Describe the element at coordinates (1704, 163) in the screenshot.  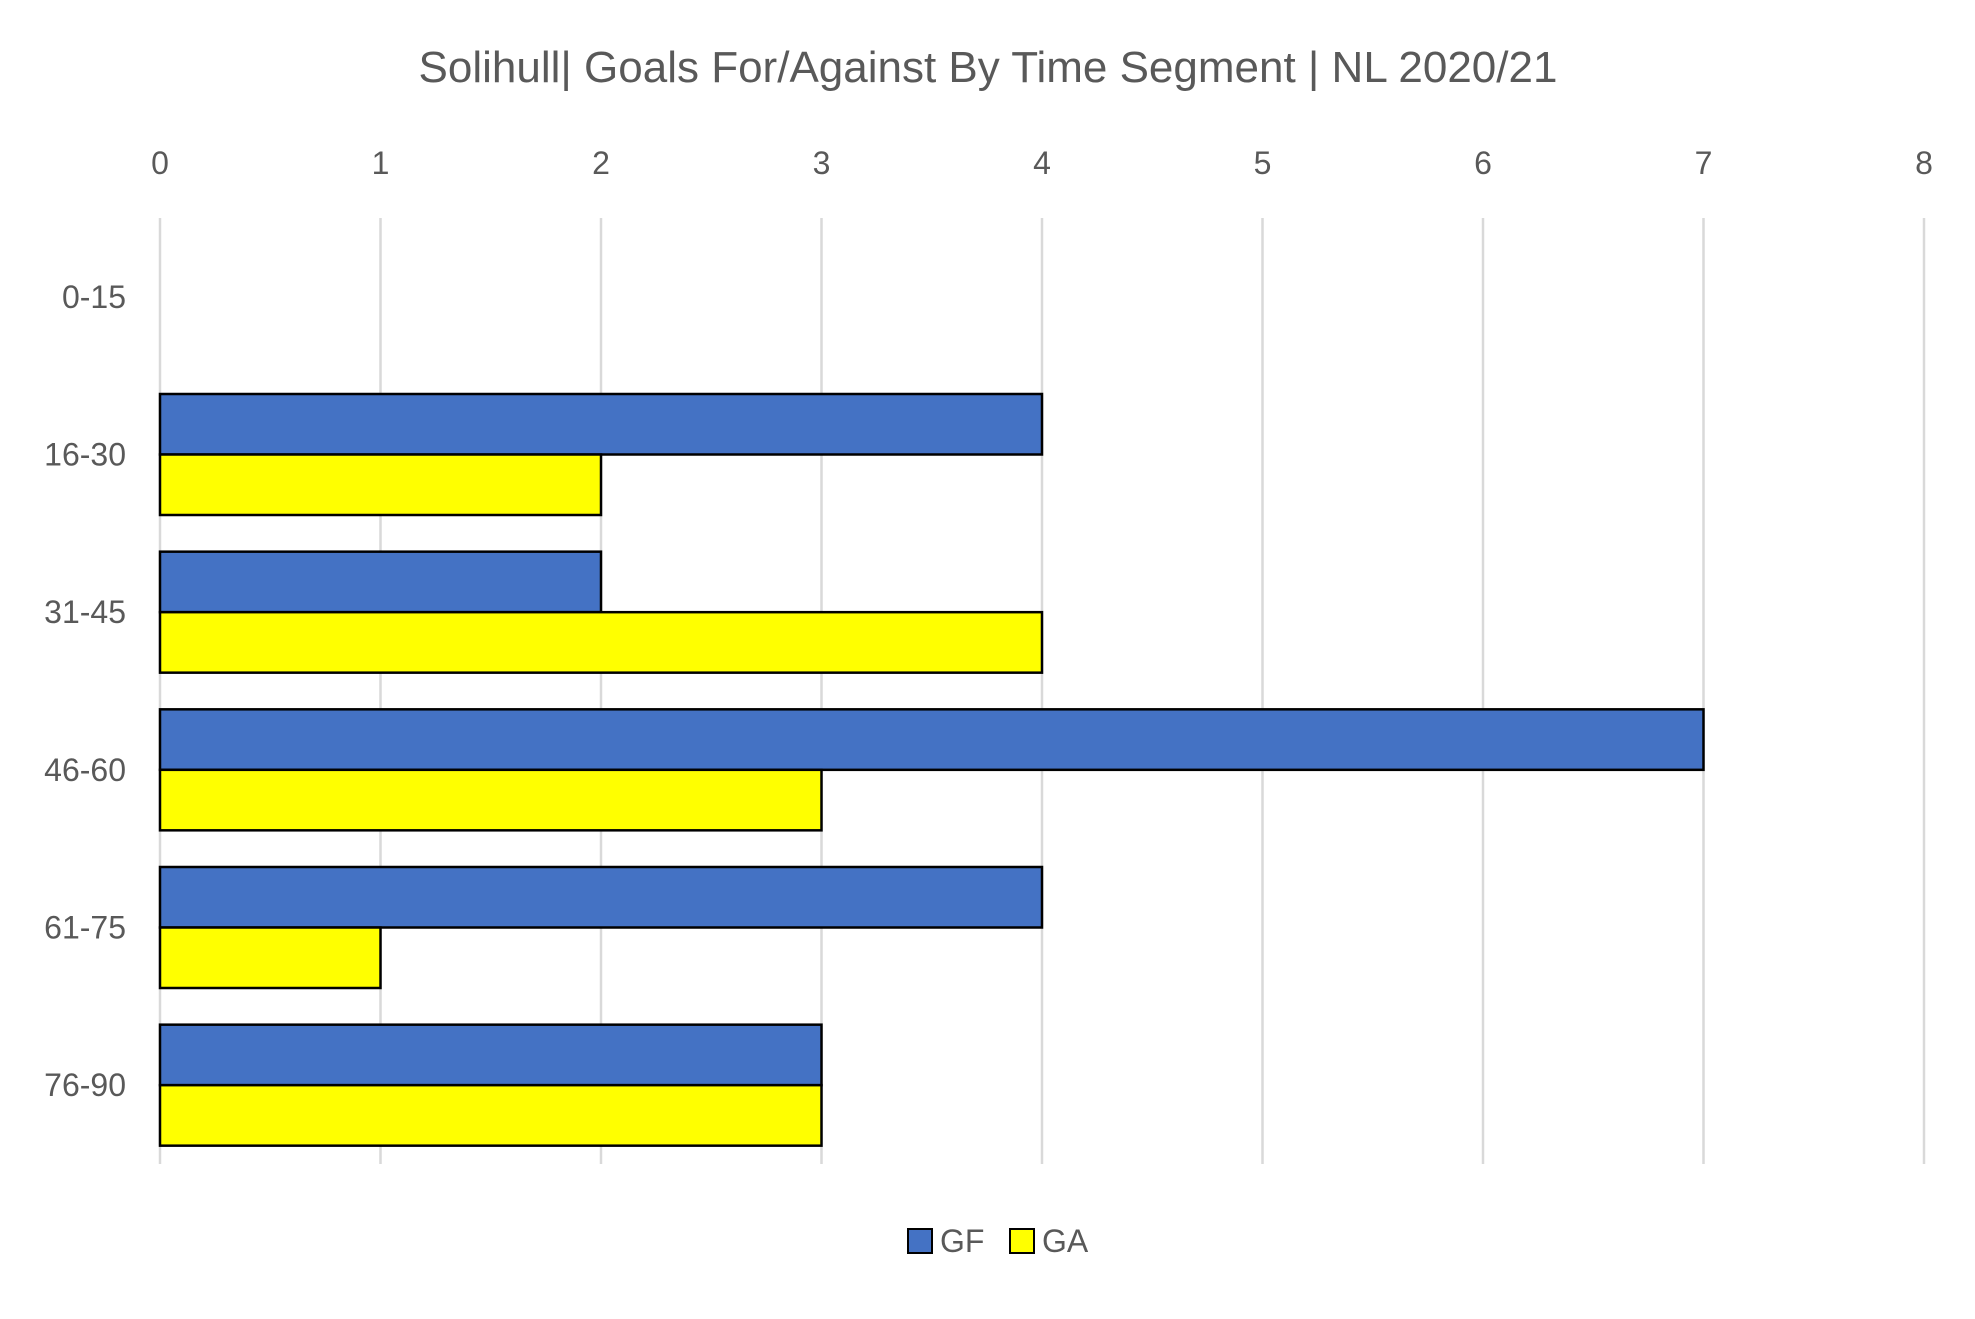
I see `x-tick-label: 7` at that location.